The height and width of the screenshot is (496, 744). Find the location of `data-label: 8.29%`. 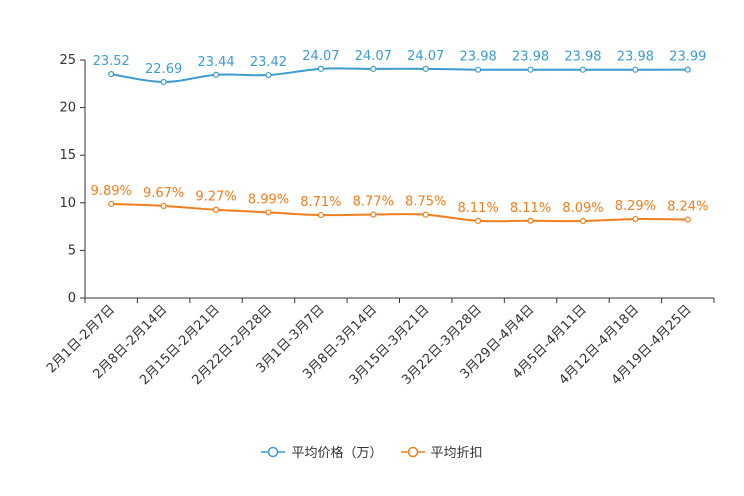

data-label: 8.29% is located at coordinates (635, 206).